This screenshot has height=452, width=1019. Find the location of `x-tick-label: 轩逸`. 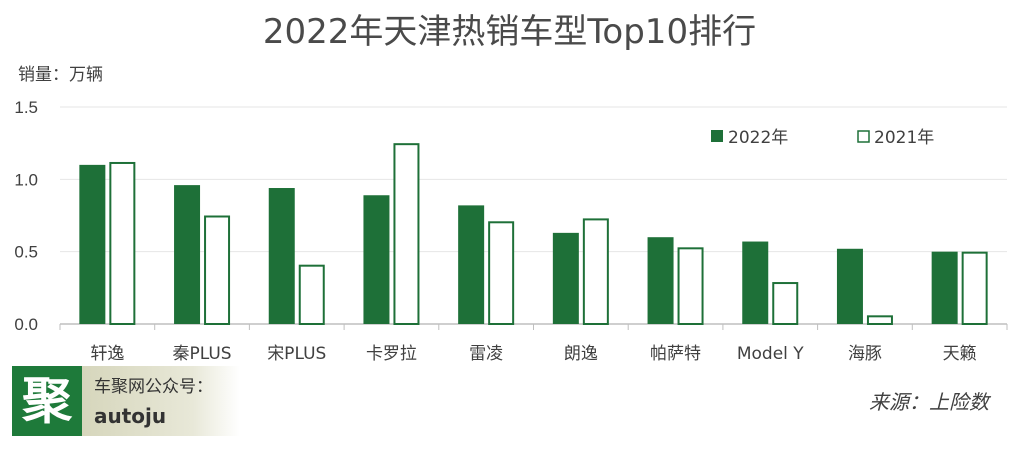

x-tick-label: 轩逸 is located at coordinates (107, 354).